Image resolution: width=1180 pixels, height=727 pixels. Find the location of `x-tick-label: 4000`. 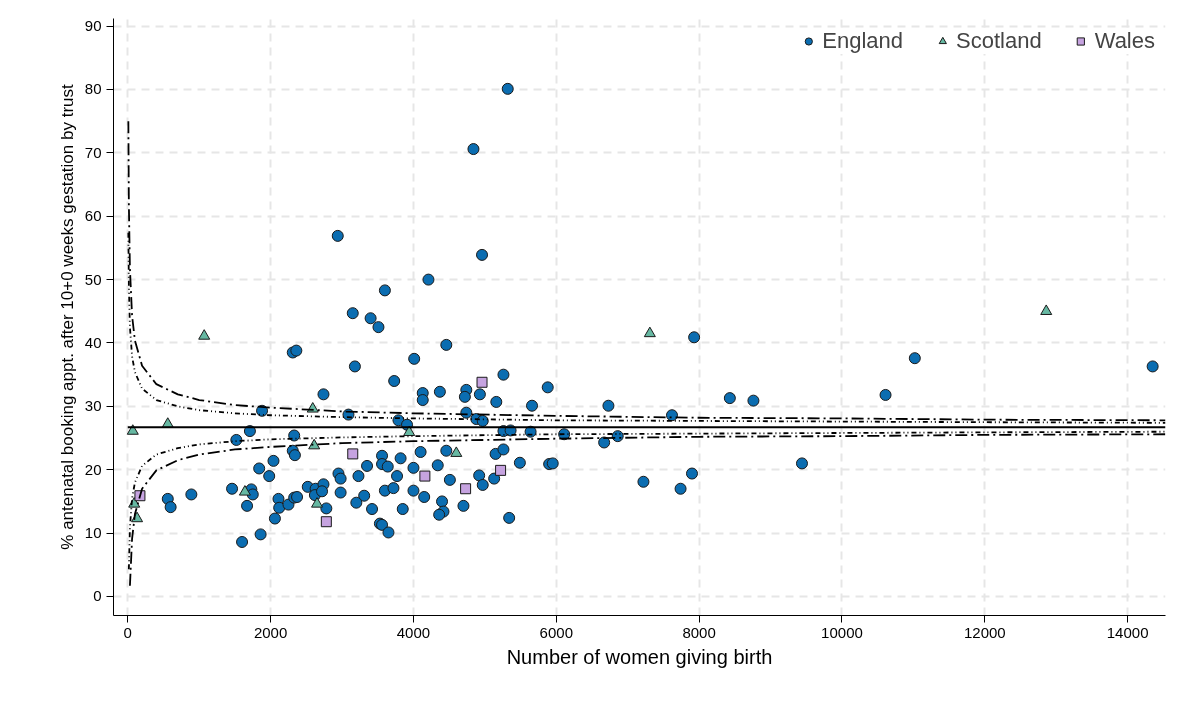

x-tick-label: 4000 is located at coordinates (413, 632).